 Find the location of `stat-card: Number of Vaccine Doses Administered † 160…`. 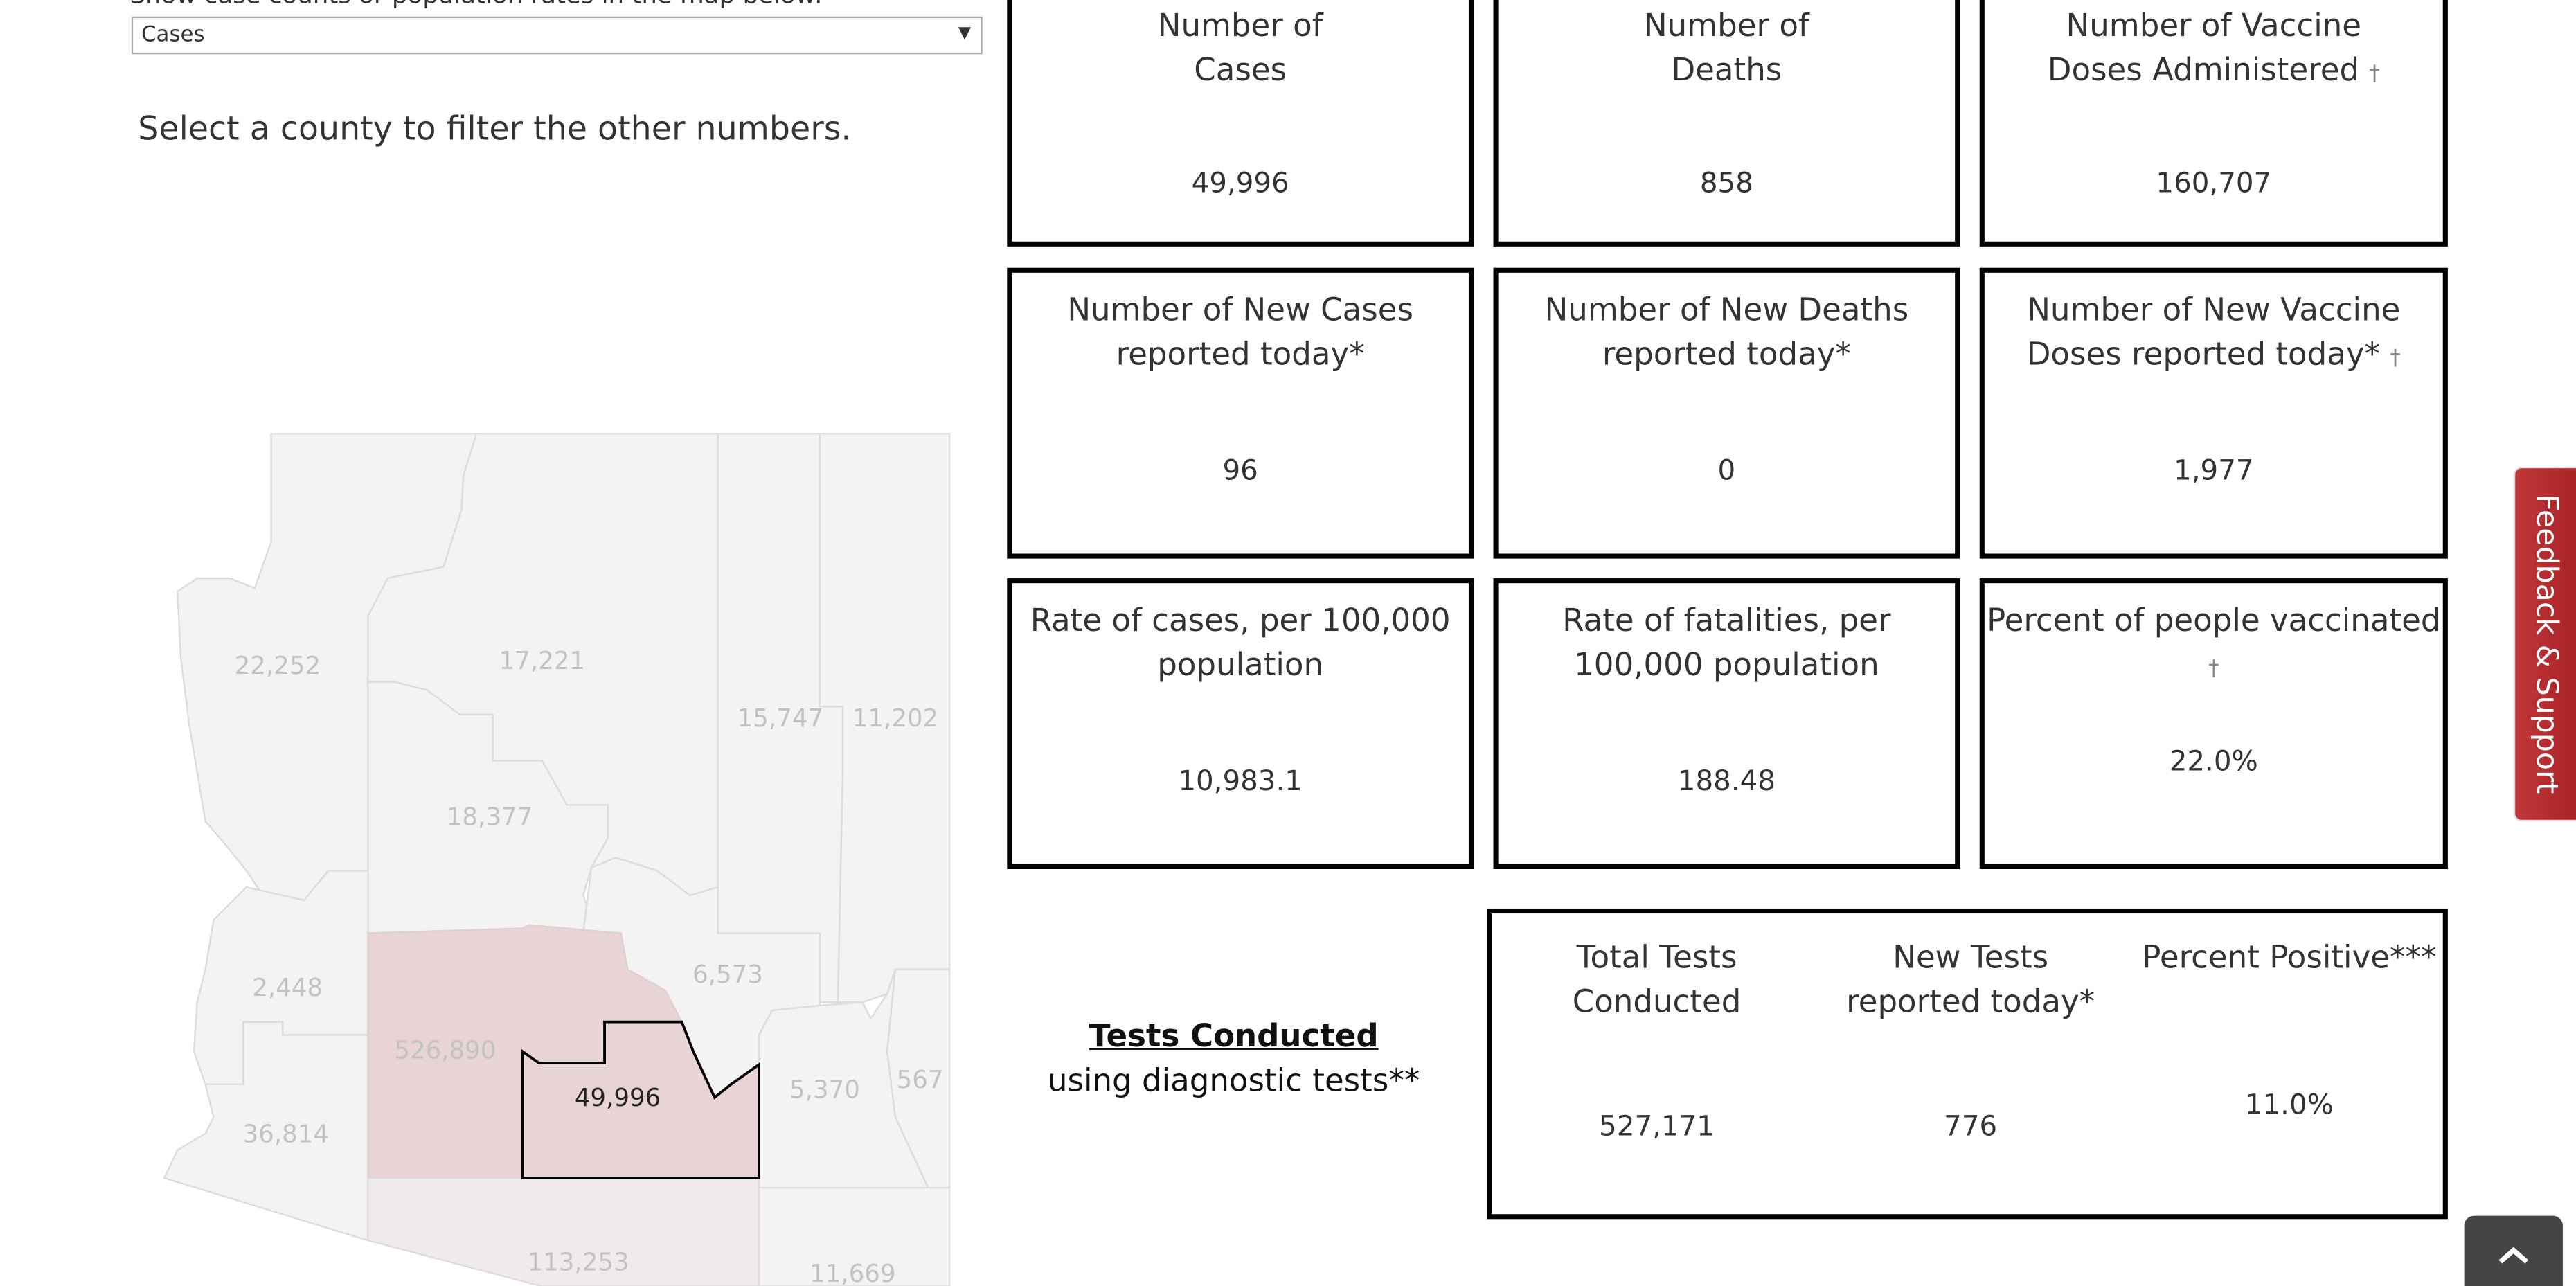

stat-card: Number of Vaccine Doses Administered † 160… is located at coordinates (2213, 123).